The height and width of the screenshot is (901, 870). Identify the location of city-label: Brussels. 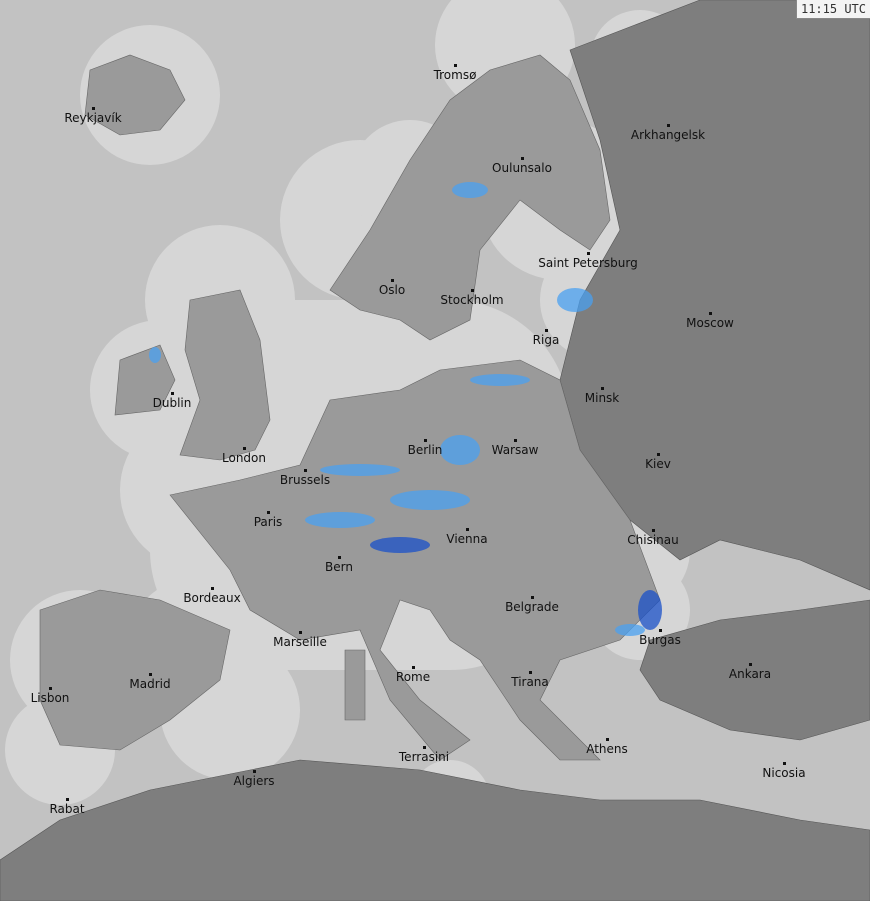
(305, 480).